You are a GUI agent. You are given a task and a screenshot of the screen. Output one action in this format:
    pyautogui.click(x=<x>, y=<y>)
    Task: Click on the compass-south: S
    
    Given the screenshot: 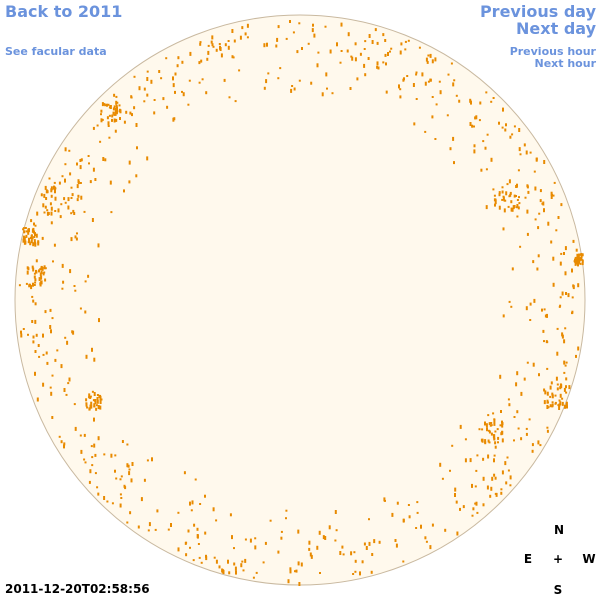 What is the action you would take?
    pyautogui.click(x=558, y=590)
    